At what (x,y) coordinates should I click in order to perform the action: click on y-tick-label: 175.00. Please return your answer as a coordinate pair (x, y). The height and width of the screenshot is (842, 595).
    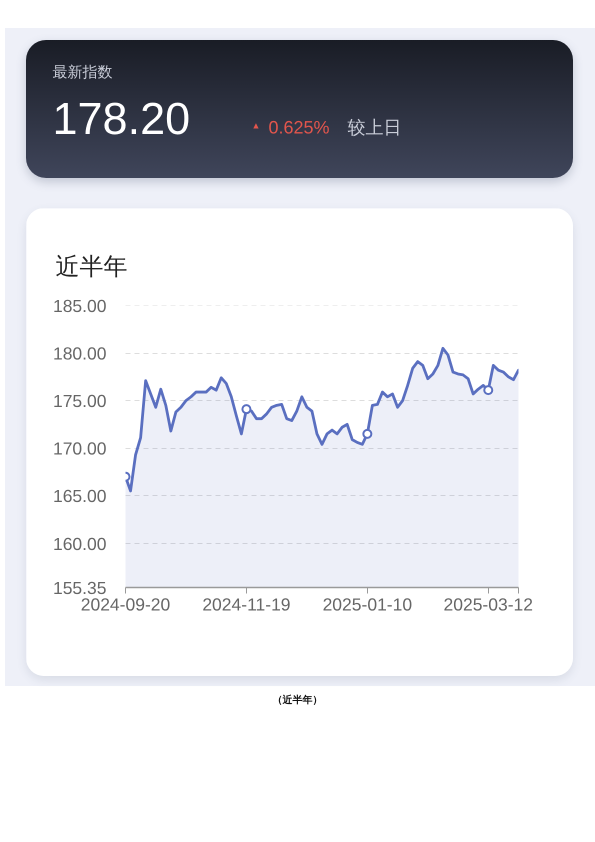
    Looking at the image, I should click on (79, 401).